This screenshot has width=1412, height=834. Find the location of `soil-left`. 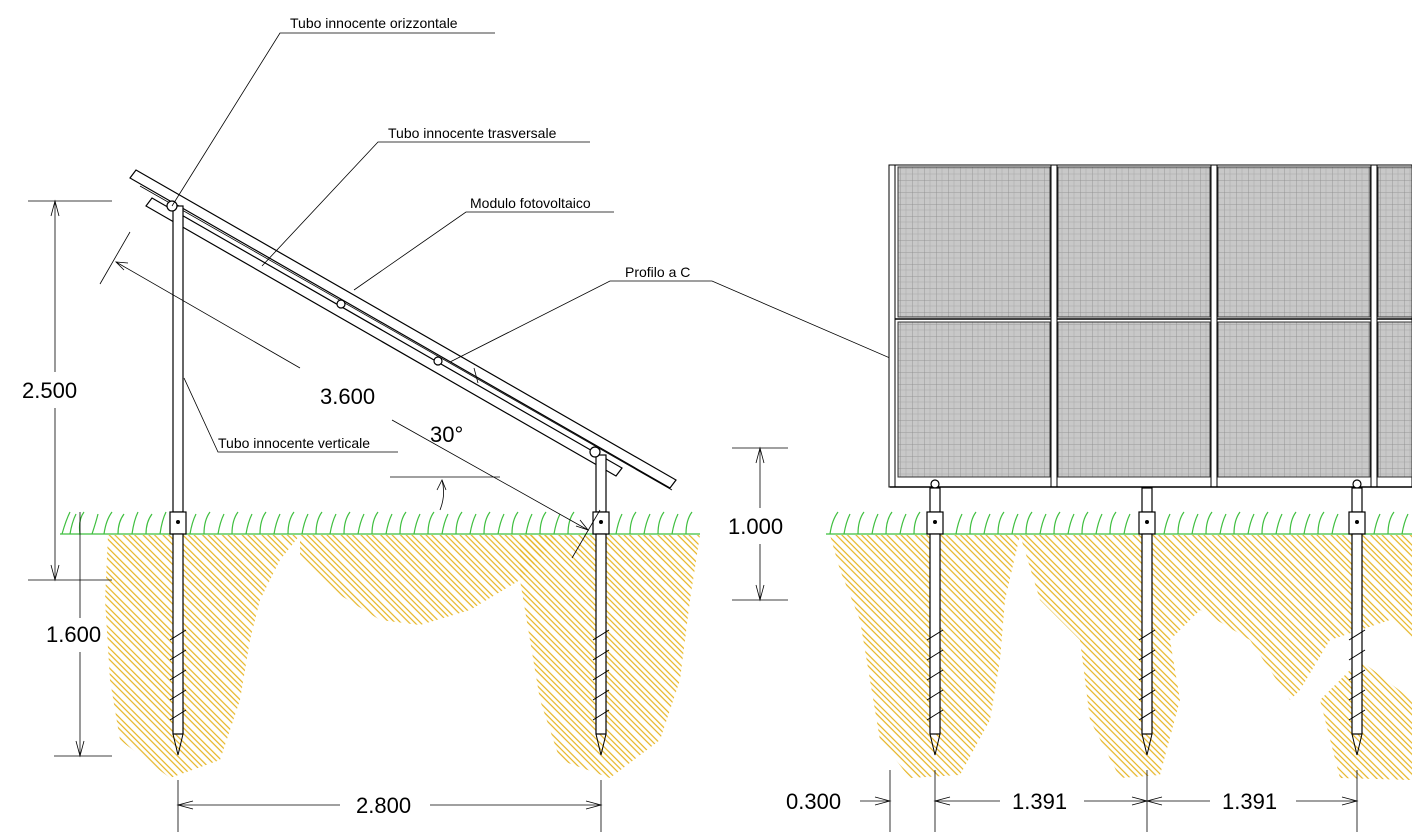

soil-left is located at coordinates (202, 656).